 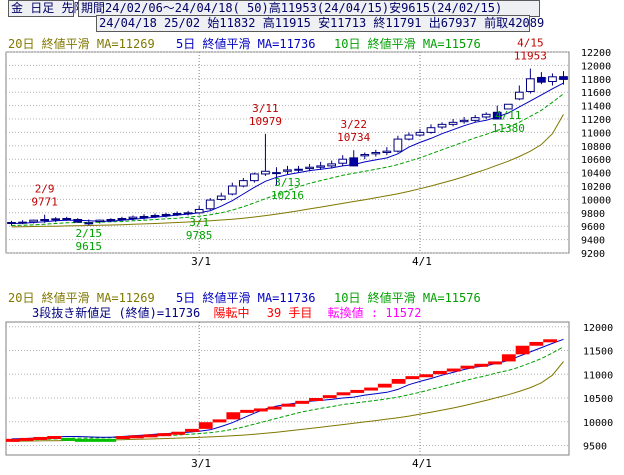 What do you see at coordinates (596, 53) in the screenshot?
I see `top-y-tick-label: 12200` at bounding box center [596, 53].